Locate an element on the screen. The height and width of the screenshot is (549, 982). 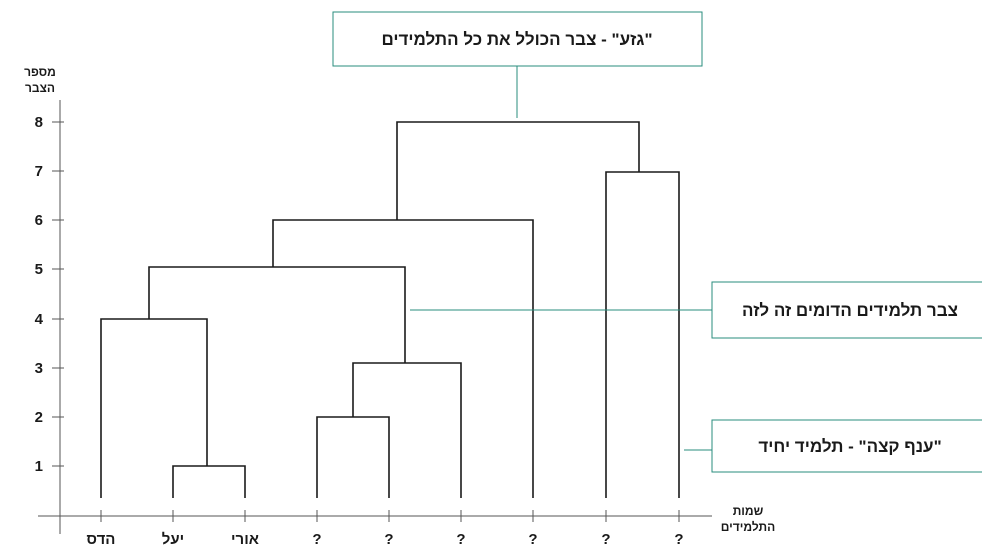
x-axis-label-line1: שמות is located at coordinates (748, 511).